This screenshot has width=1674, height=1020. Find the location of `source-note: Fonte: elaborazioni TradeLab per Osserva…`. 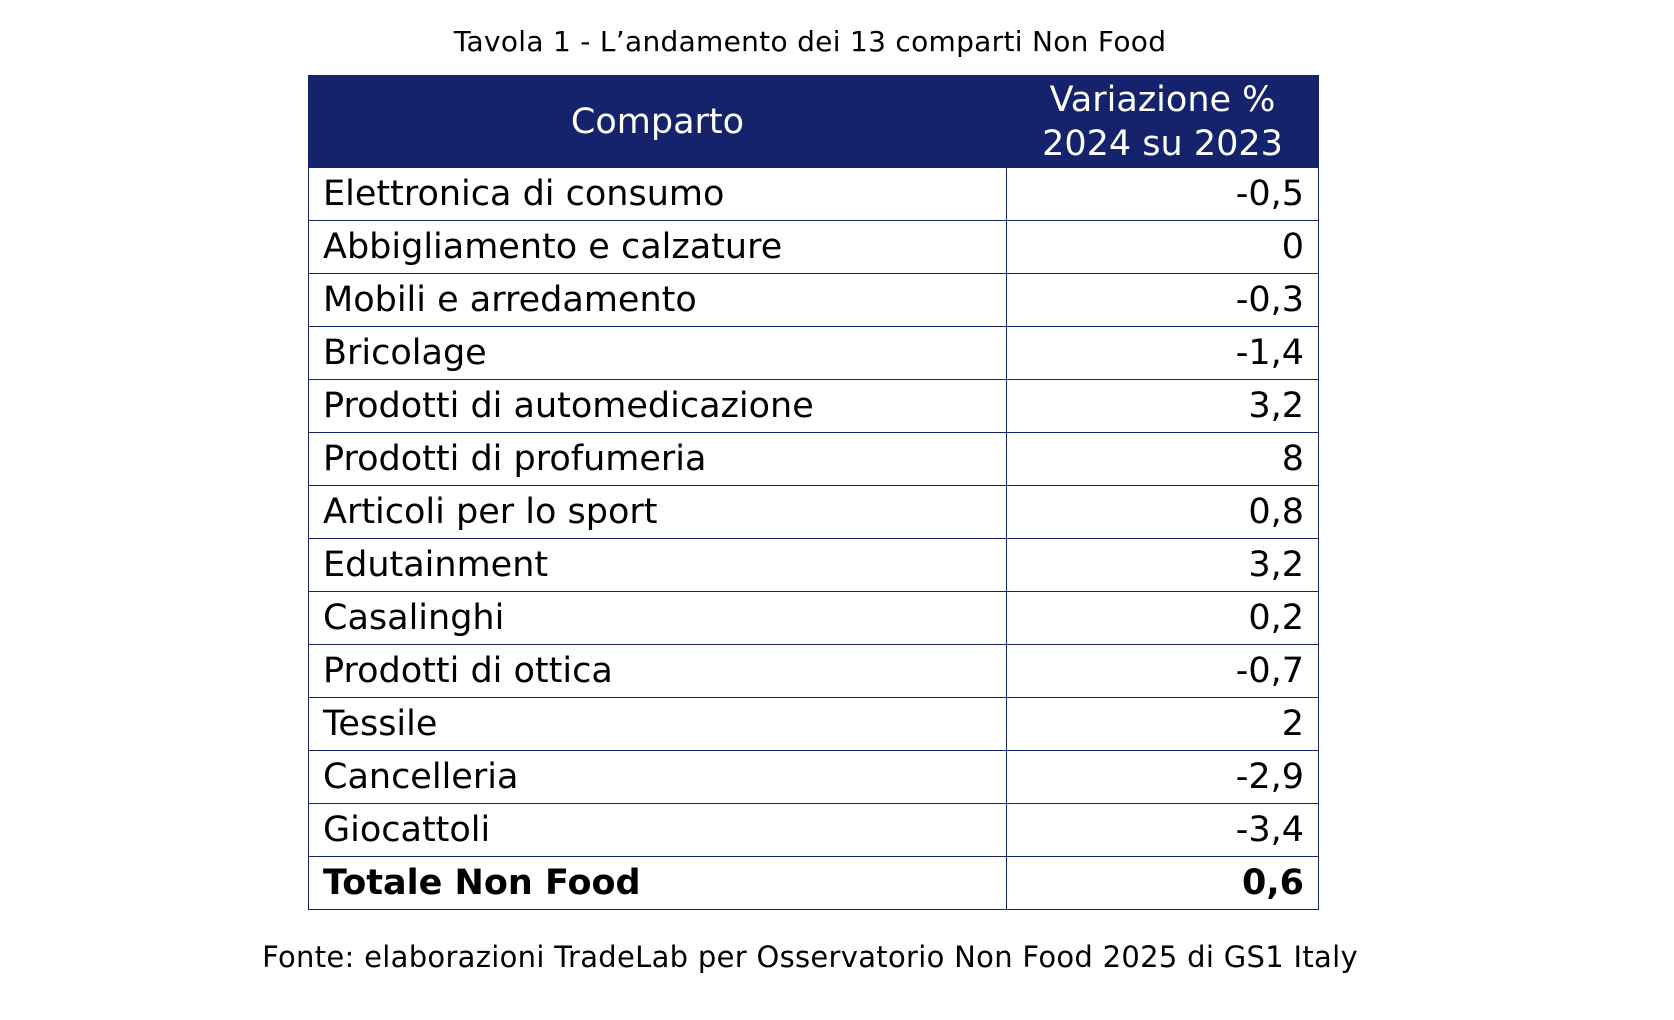

source-note: Fonte: elaborazioni TradeLab per Osserva… is located at coordinates (810, 957).